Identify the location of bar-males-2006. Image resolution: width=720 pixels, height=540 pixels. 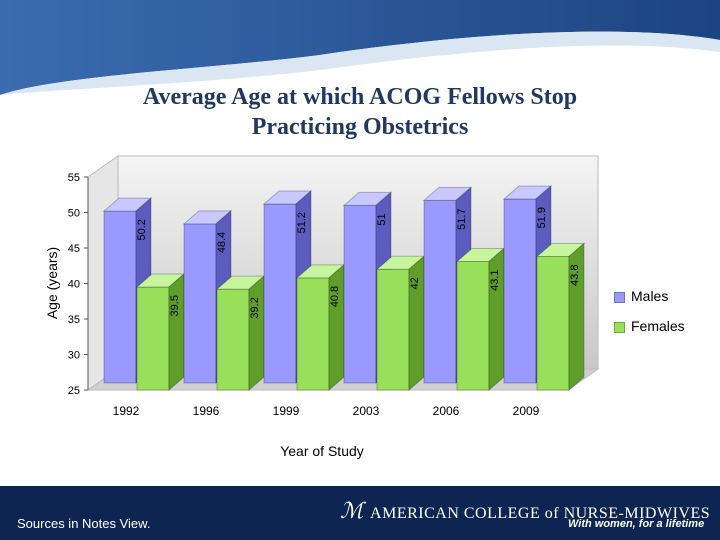
(440, 291).